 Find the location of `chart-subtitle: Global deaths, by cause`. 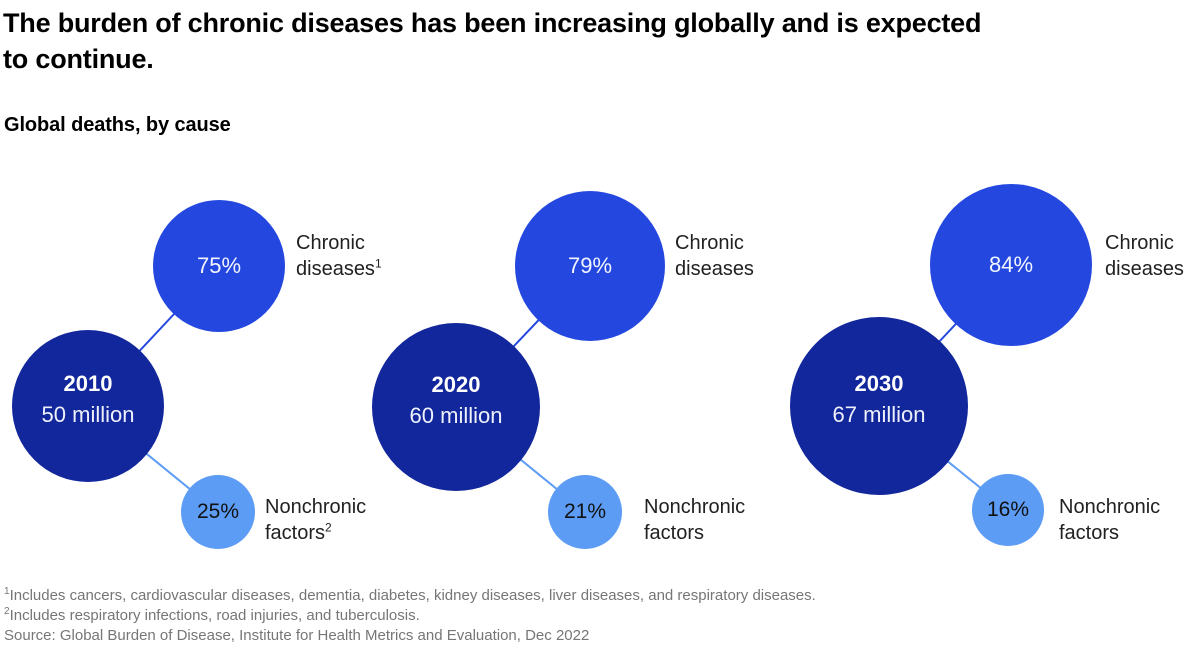

chart-subtitle: Global deaths, by cause is located at coordinates (117, 125).